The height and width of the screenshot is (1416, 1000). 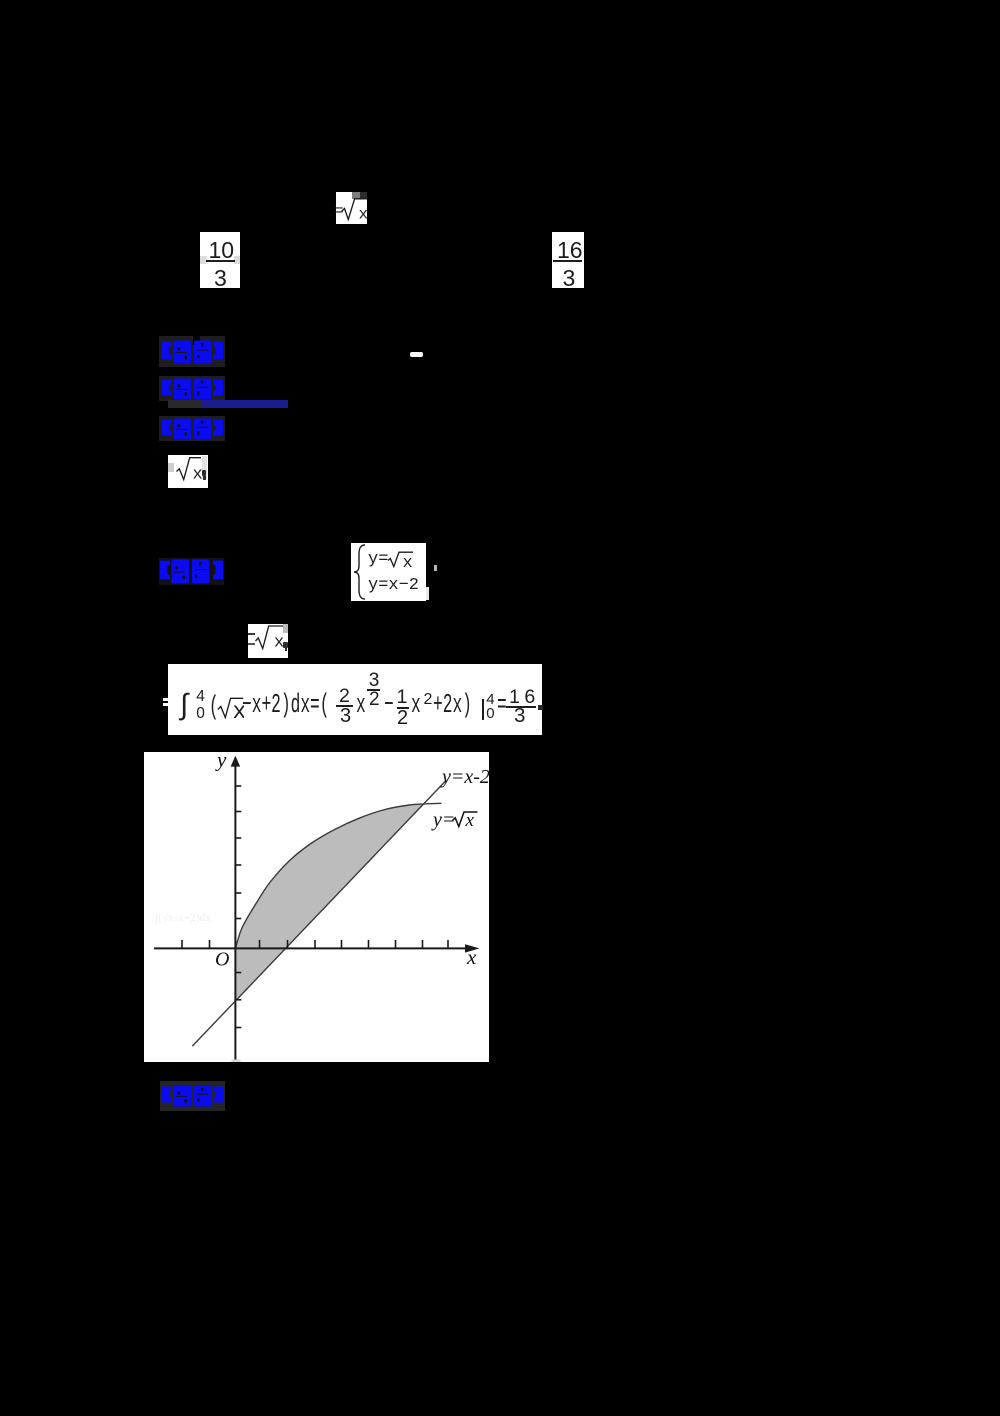 What do you see at coordinates (221, 762) in the screenshot?
I see `svg-text: y` at bounding box center [221, 762].